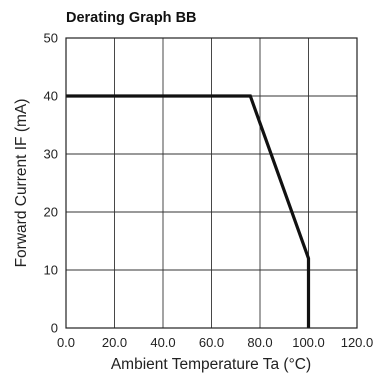 This screenshot has width=380, height=374. Describe the element at coordinates (54, 328) in the screenshot. I see `y-tick-label: 0` at that location.